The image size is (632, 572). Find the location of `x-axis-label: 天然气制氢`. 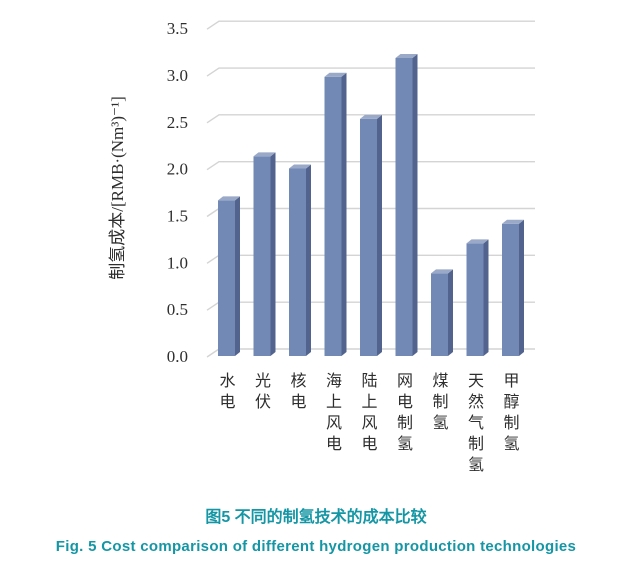

x-axis-label: 天然气制氢 is located at coordinates (476, 423).